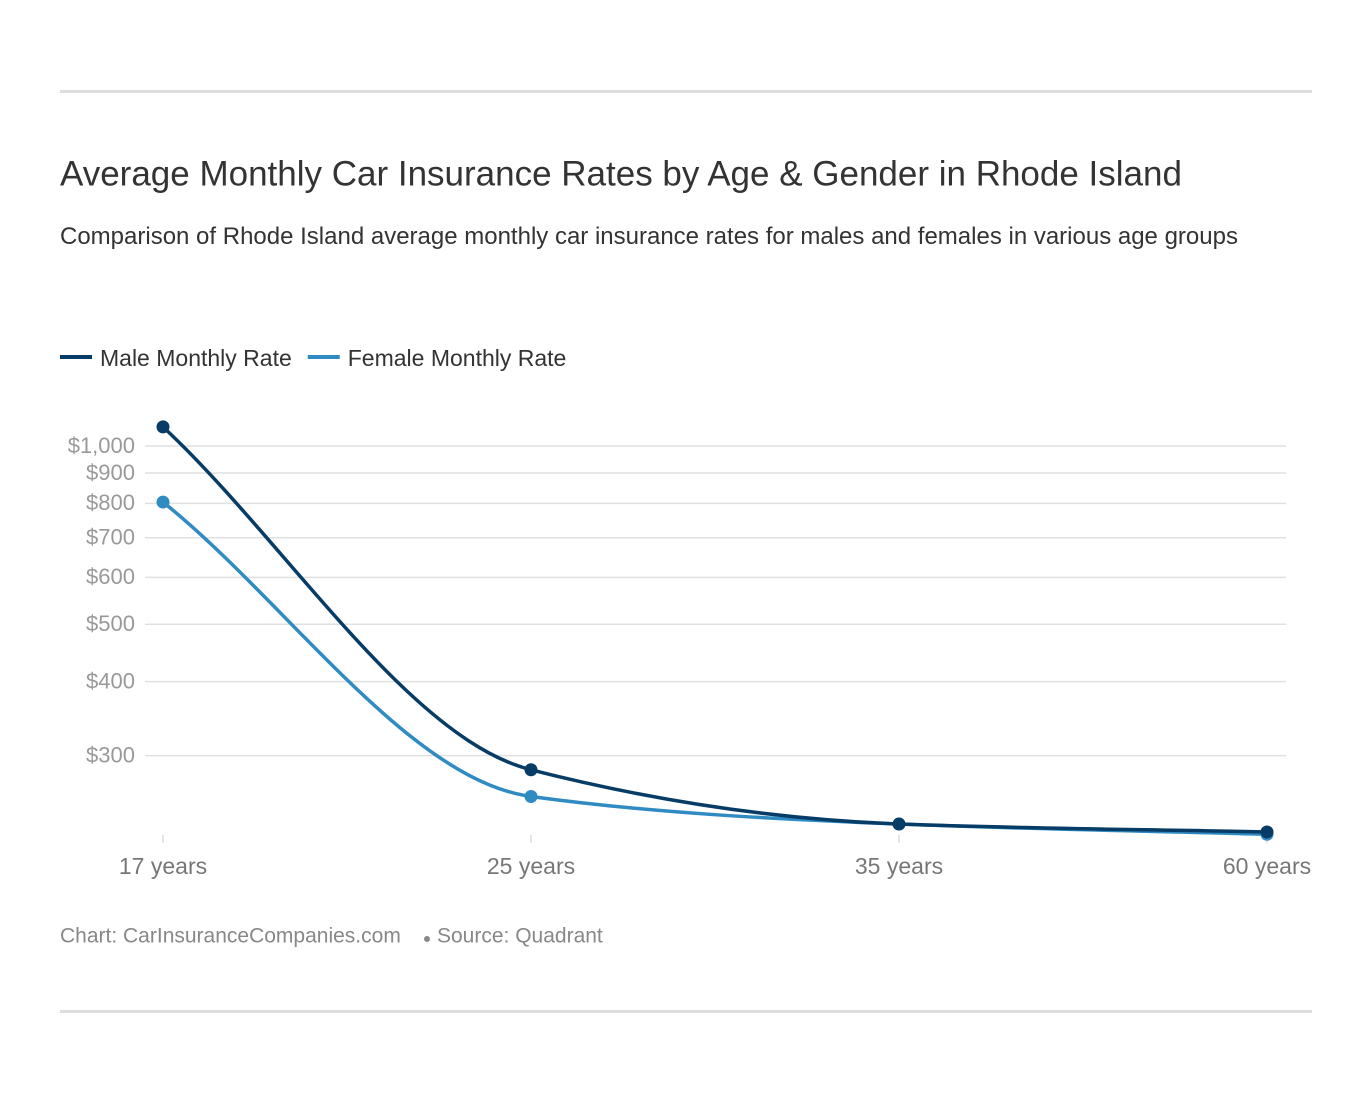  Describe the element at coordinates (110, 623) in the screenshot. I see `y-tick-label: $500` at that location.